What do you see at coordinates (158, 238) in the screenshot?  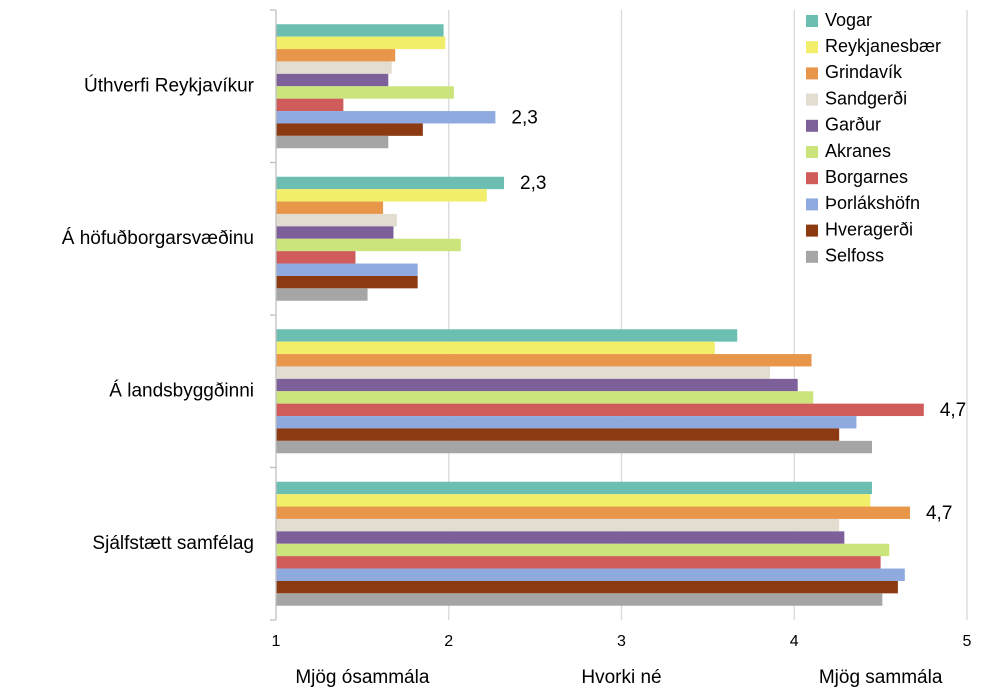 I see `category-label-2: Á höfuðborgarsvæðinu` at bounding box center [158, 238].